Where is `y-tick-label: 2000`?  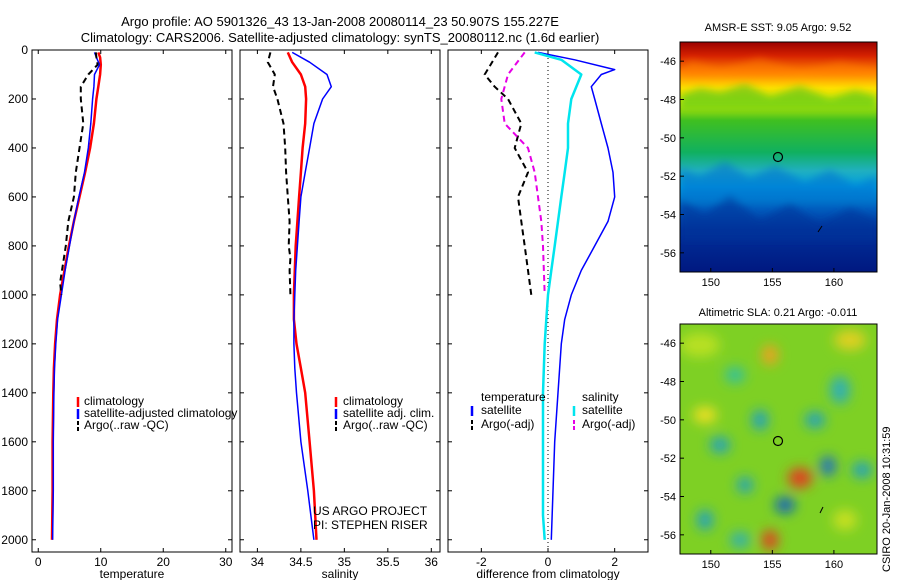 y-tick-label: 2000 is located at coordinates (14, 540).